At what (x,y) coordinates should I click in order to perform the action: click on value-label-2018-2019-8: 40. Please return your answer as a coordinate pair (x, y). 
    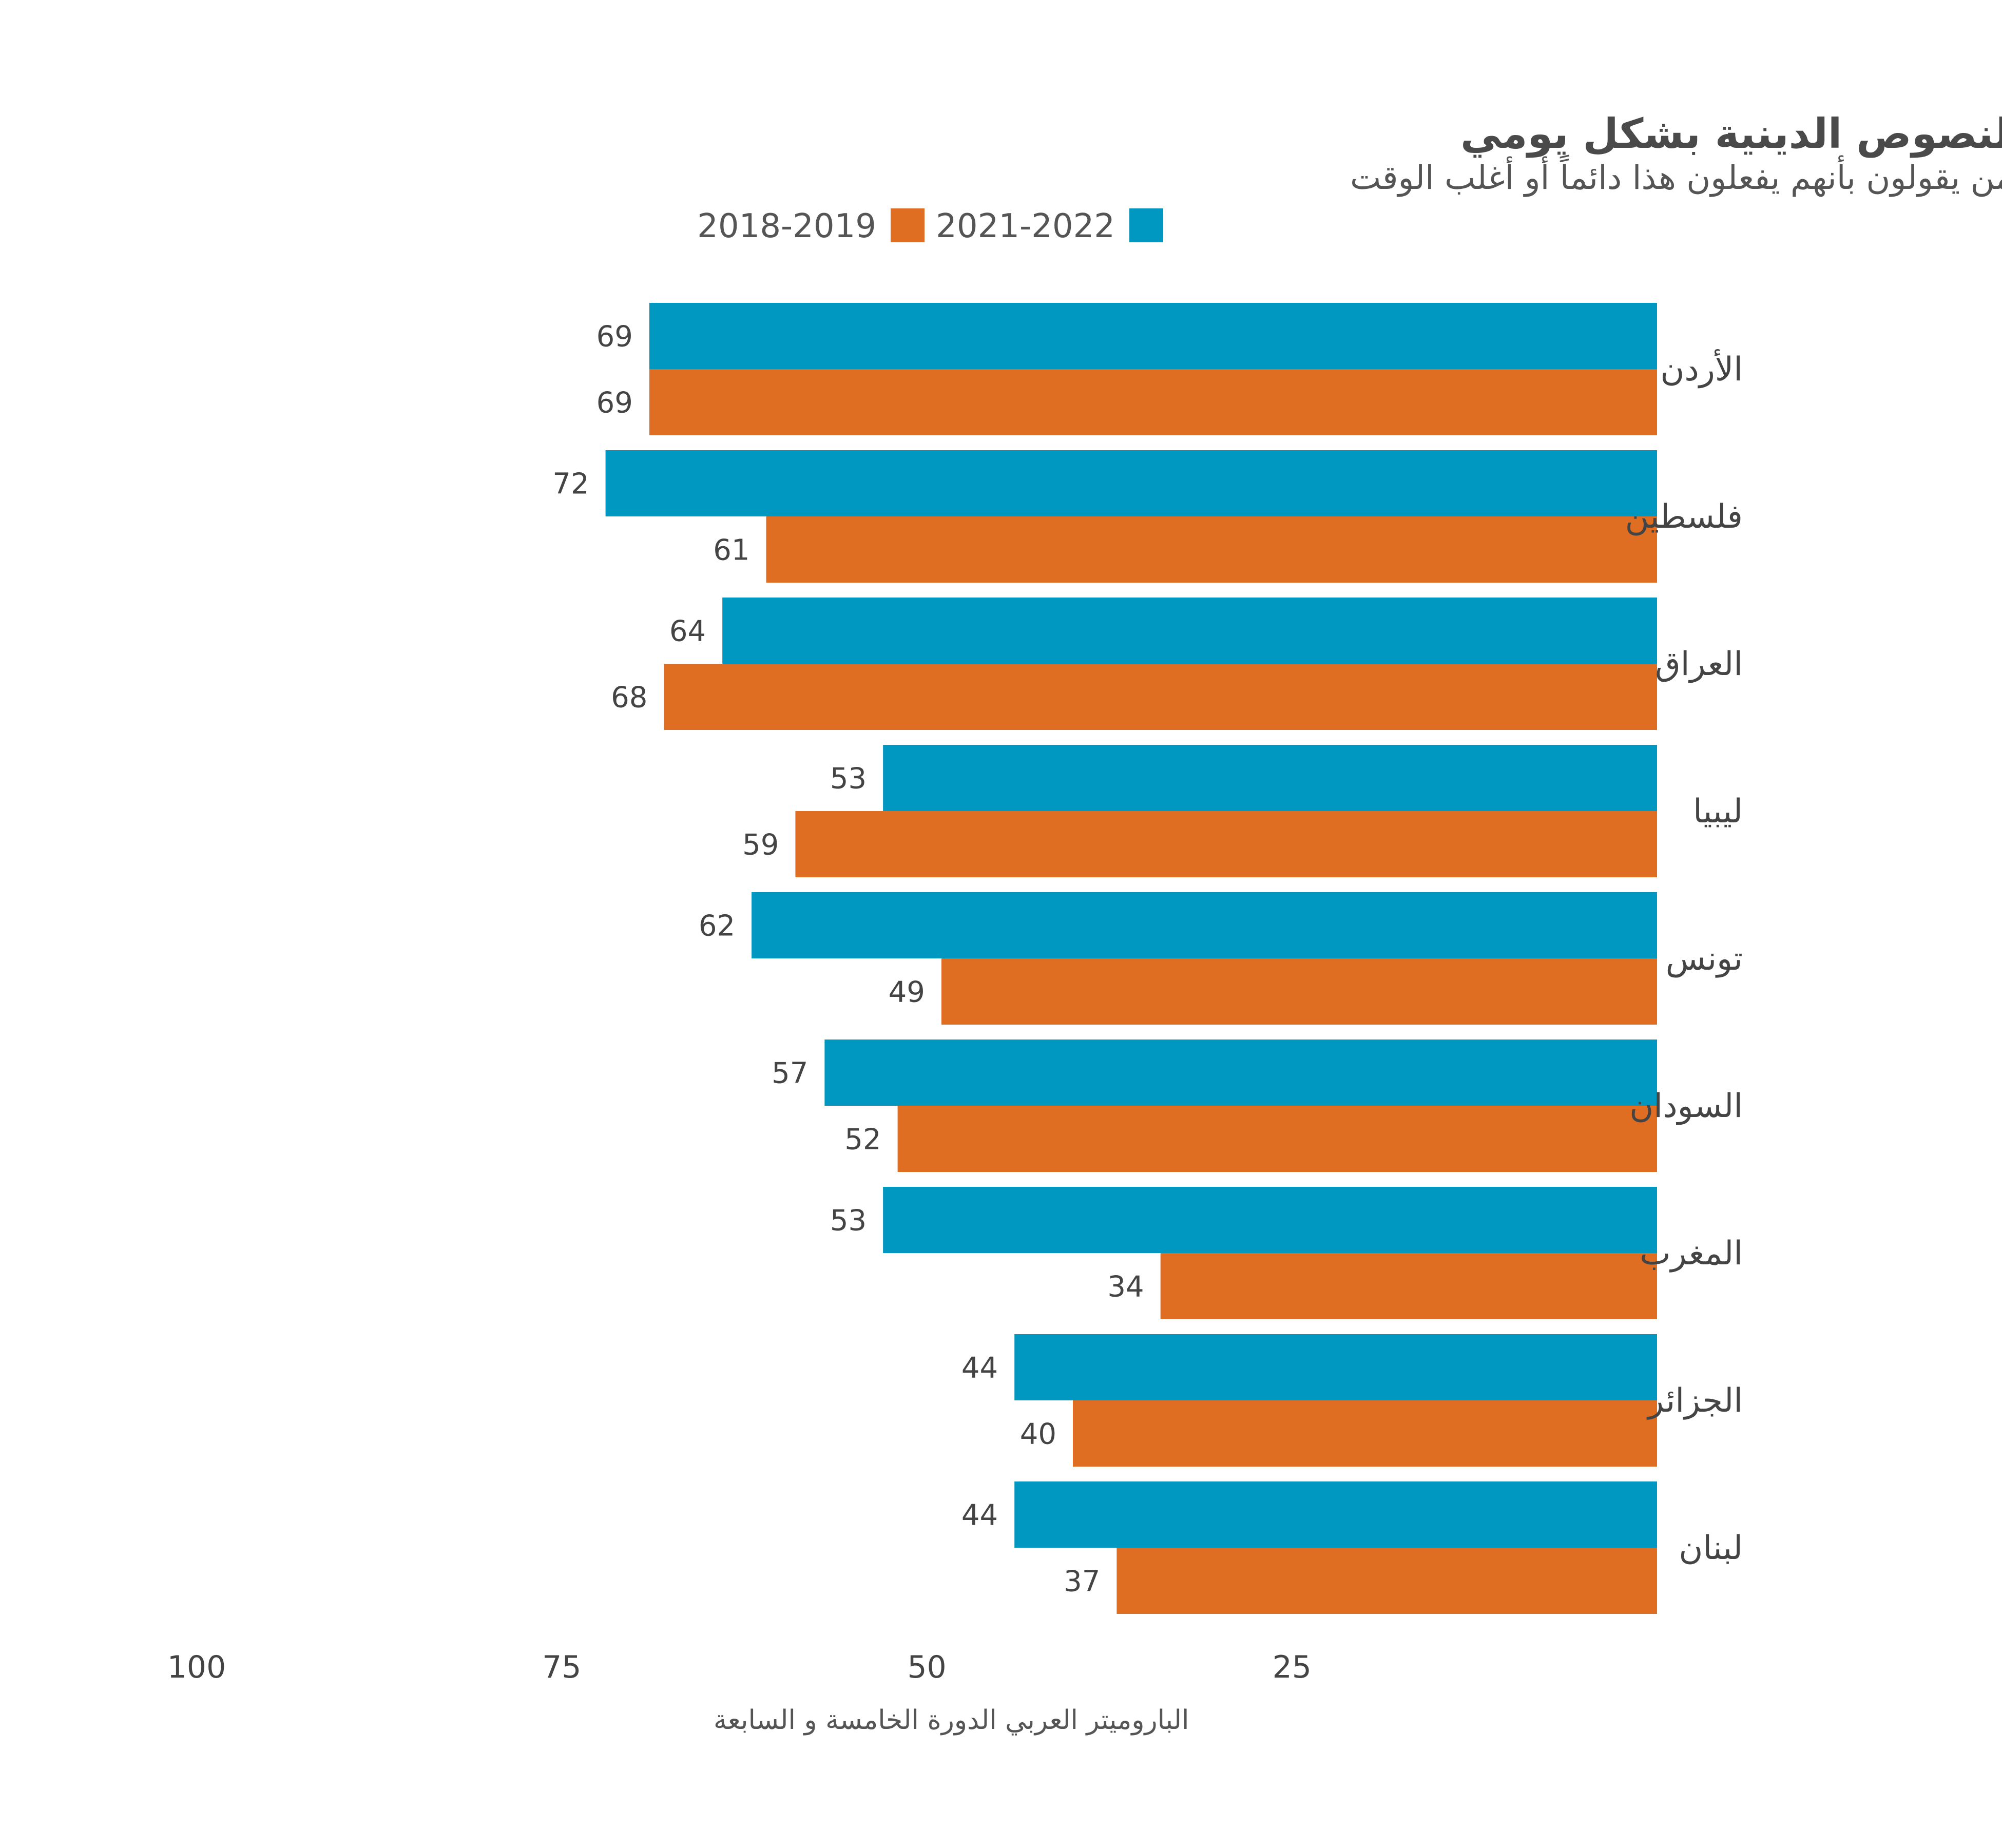
    Looking at the image, I should click on (1038, 1434).